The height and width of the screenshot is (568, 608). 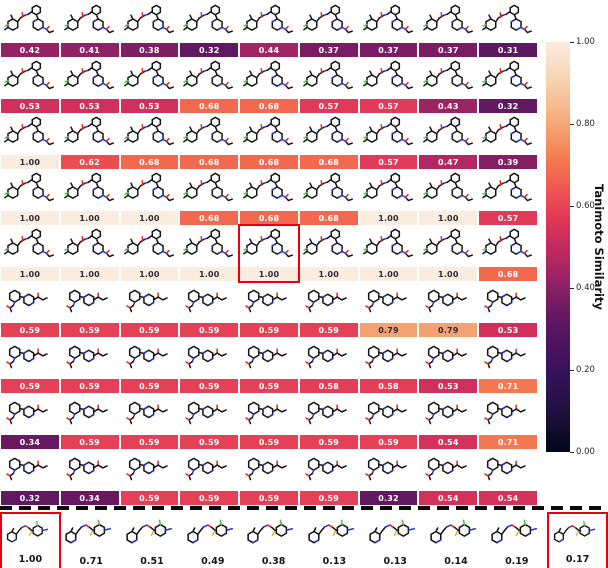 I want to click on molecule-cell: 0.38, so click(x=149, y=29).